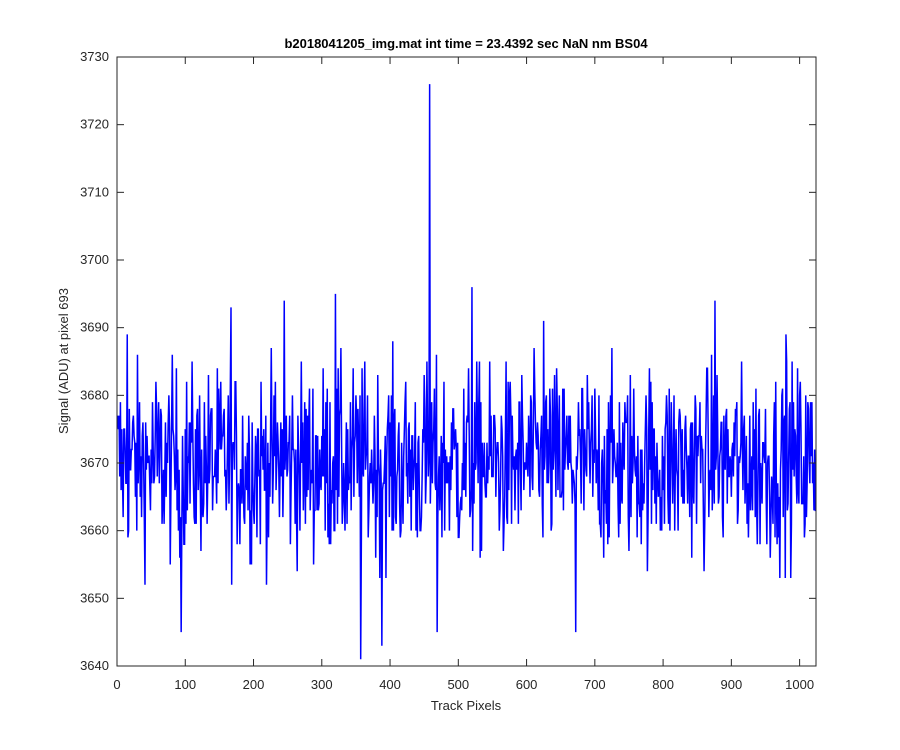 The image size is (900, 750). Describe the element at coordinates (94, 394) in the screenshot. I see `y-tick-label: 3680` at that location.